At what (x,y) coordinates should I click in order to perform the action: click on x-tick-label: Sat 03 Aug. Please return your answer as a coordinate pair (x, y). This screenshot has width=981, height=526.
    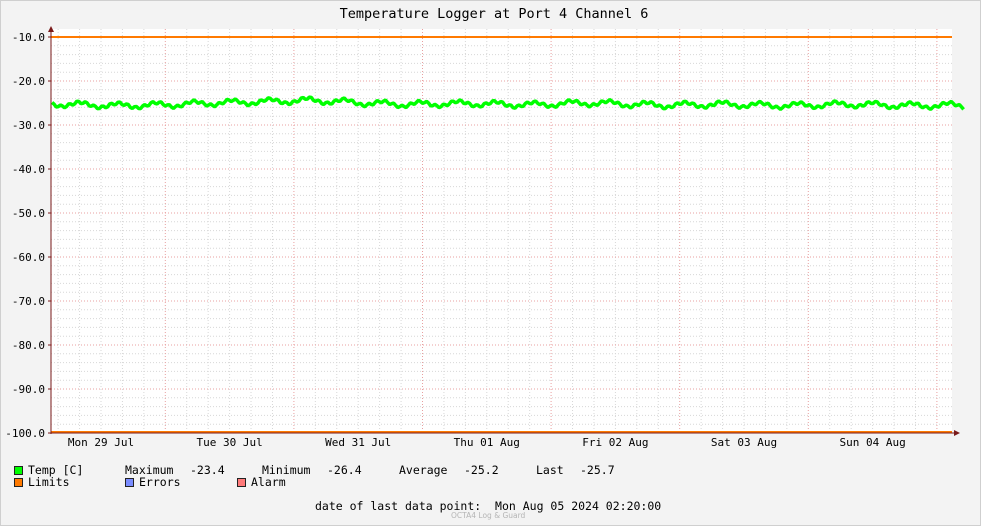
    Looking at the image, I should click on (744, 442).